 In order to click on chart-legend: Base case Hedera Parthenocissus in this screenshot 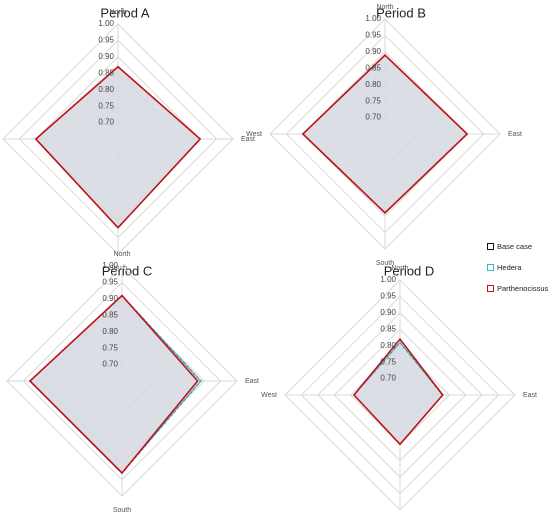, I will do `click(518, 270)`.